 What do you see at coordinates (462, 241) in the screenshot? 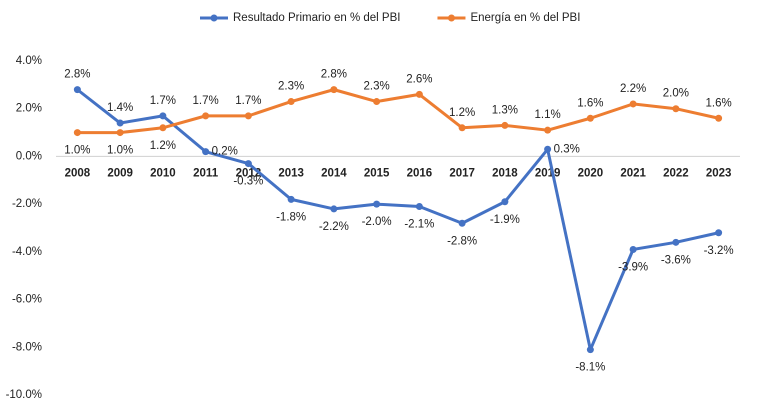
I see `data-label: -2.8%` at bounding box center [462, 241].